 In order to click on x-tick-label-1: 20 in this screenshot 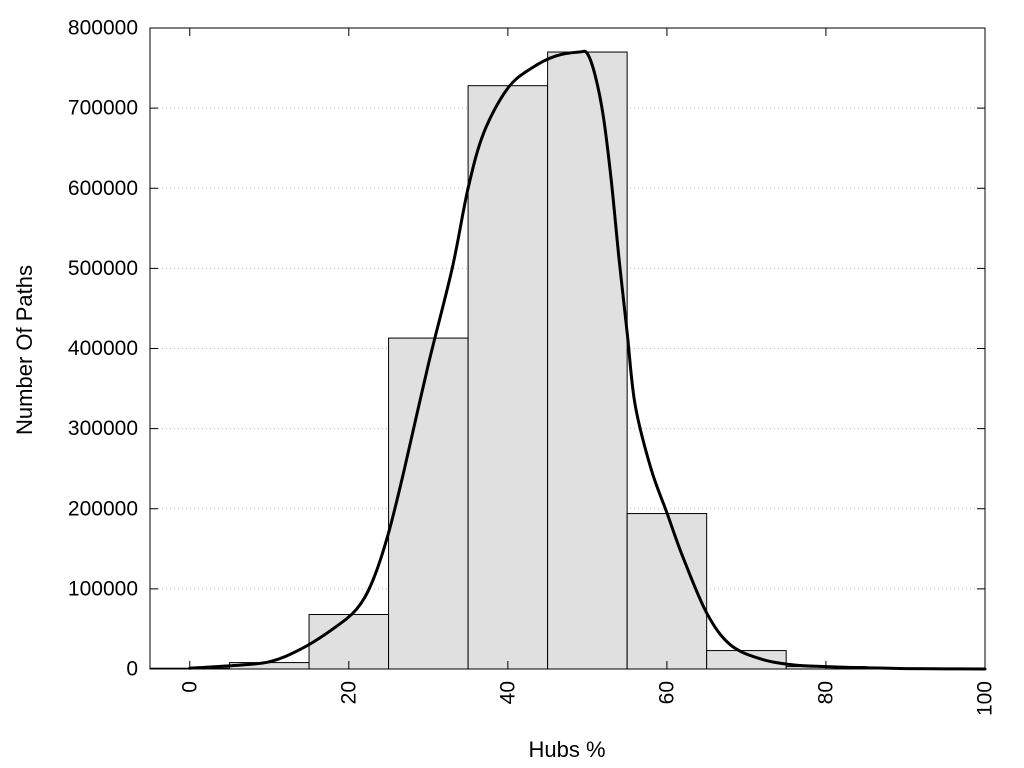, I will do `click(348, 692)`.